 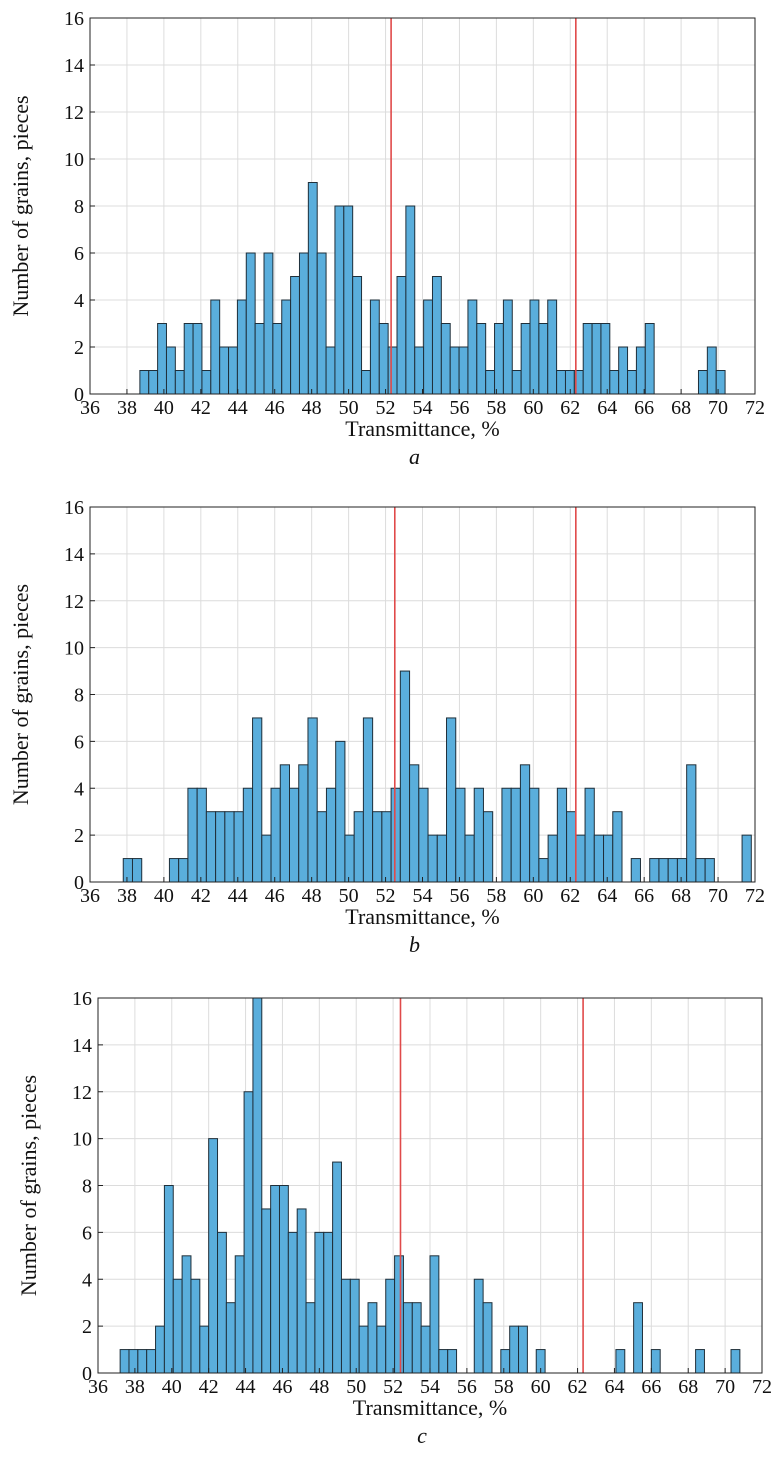 What do you see at coordinates (127, 408) in the screenshot?
I see `x-tick-label: 38` at bounding box center [127, 408].